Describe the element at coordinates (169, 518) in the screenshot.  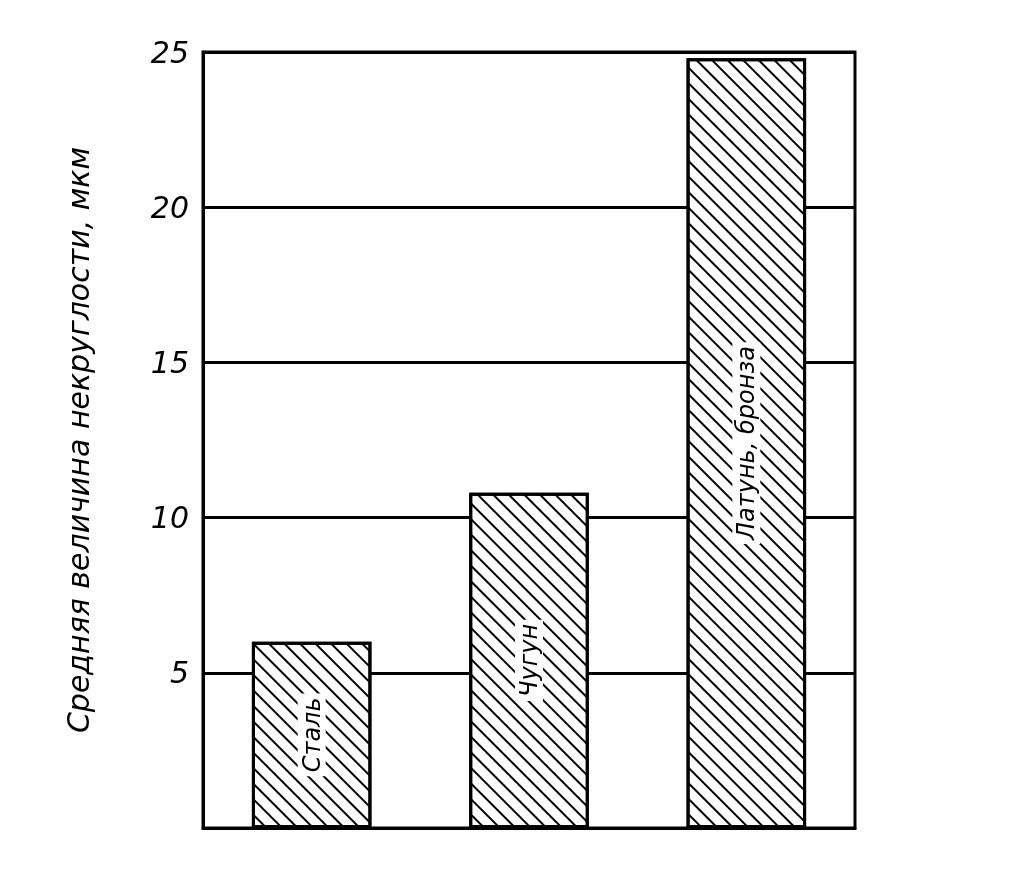
I see `y-tick-label: 10` at that location.